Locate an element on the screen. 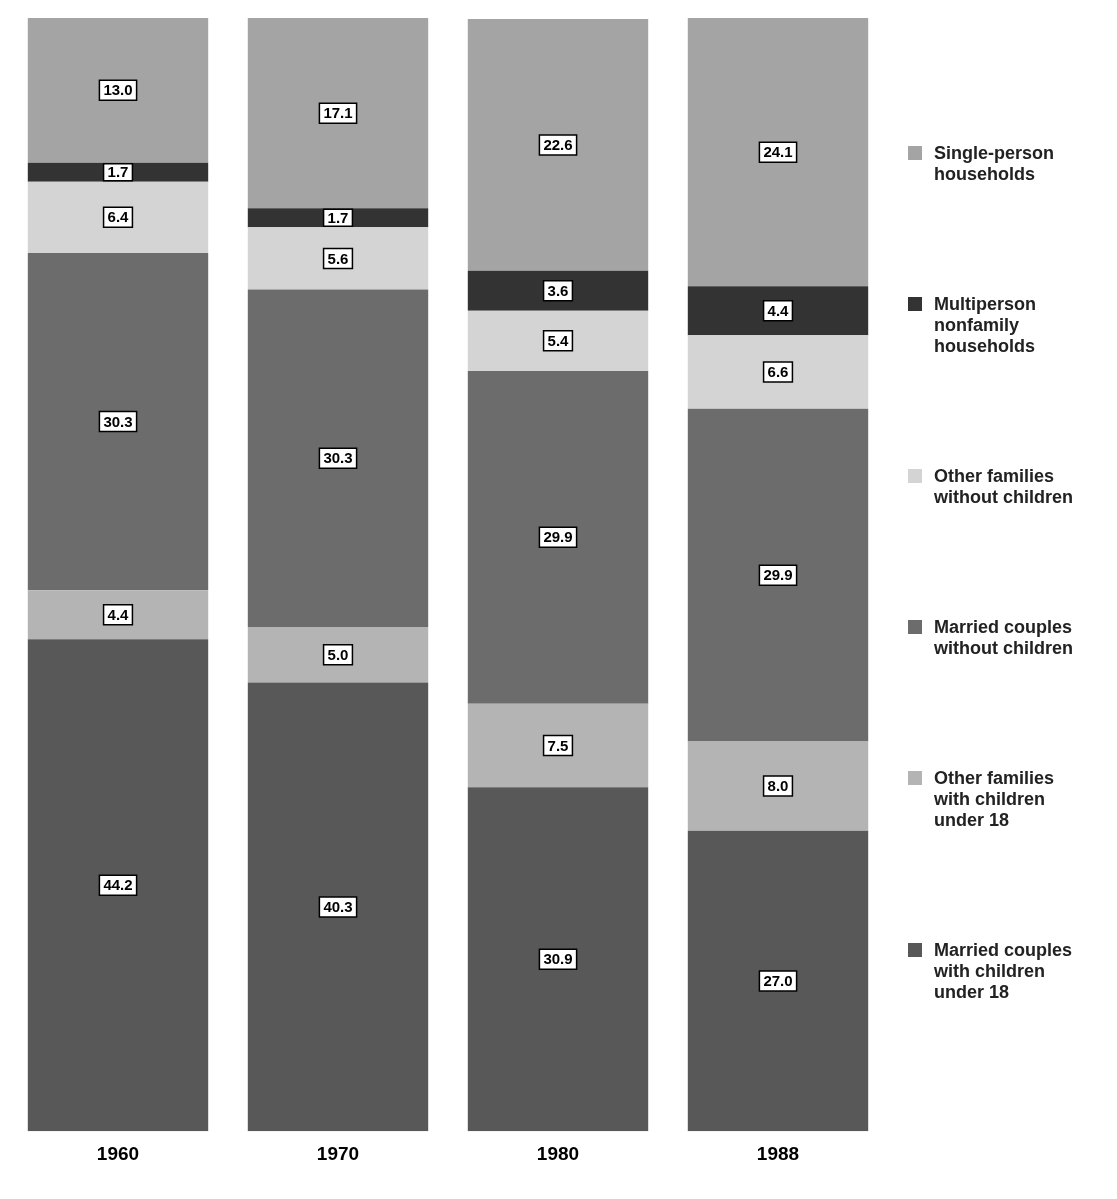 Image resolution: width=1117 pixels, height=1199 pixels. data-label: 13.0 is located at coordinates (118, 90).